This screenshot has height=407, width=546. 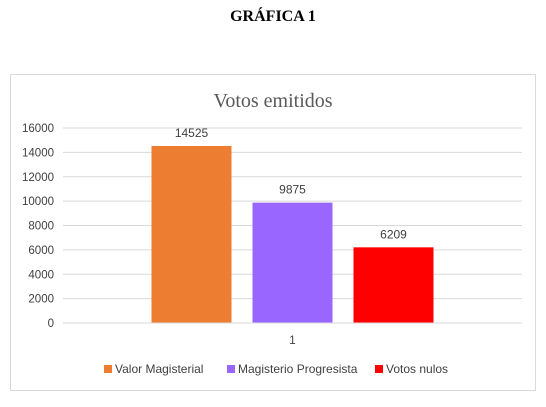 What do you see at coordinates (41, 275) in the screenshot?
I see `y-tick-label: 4000` at bounding box center [41, 275].